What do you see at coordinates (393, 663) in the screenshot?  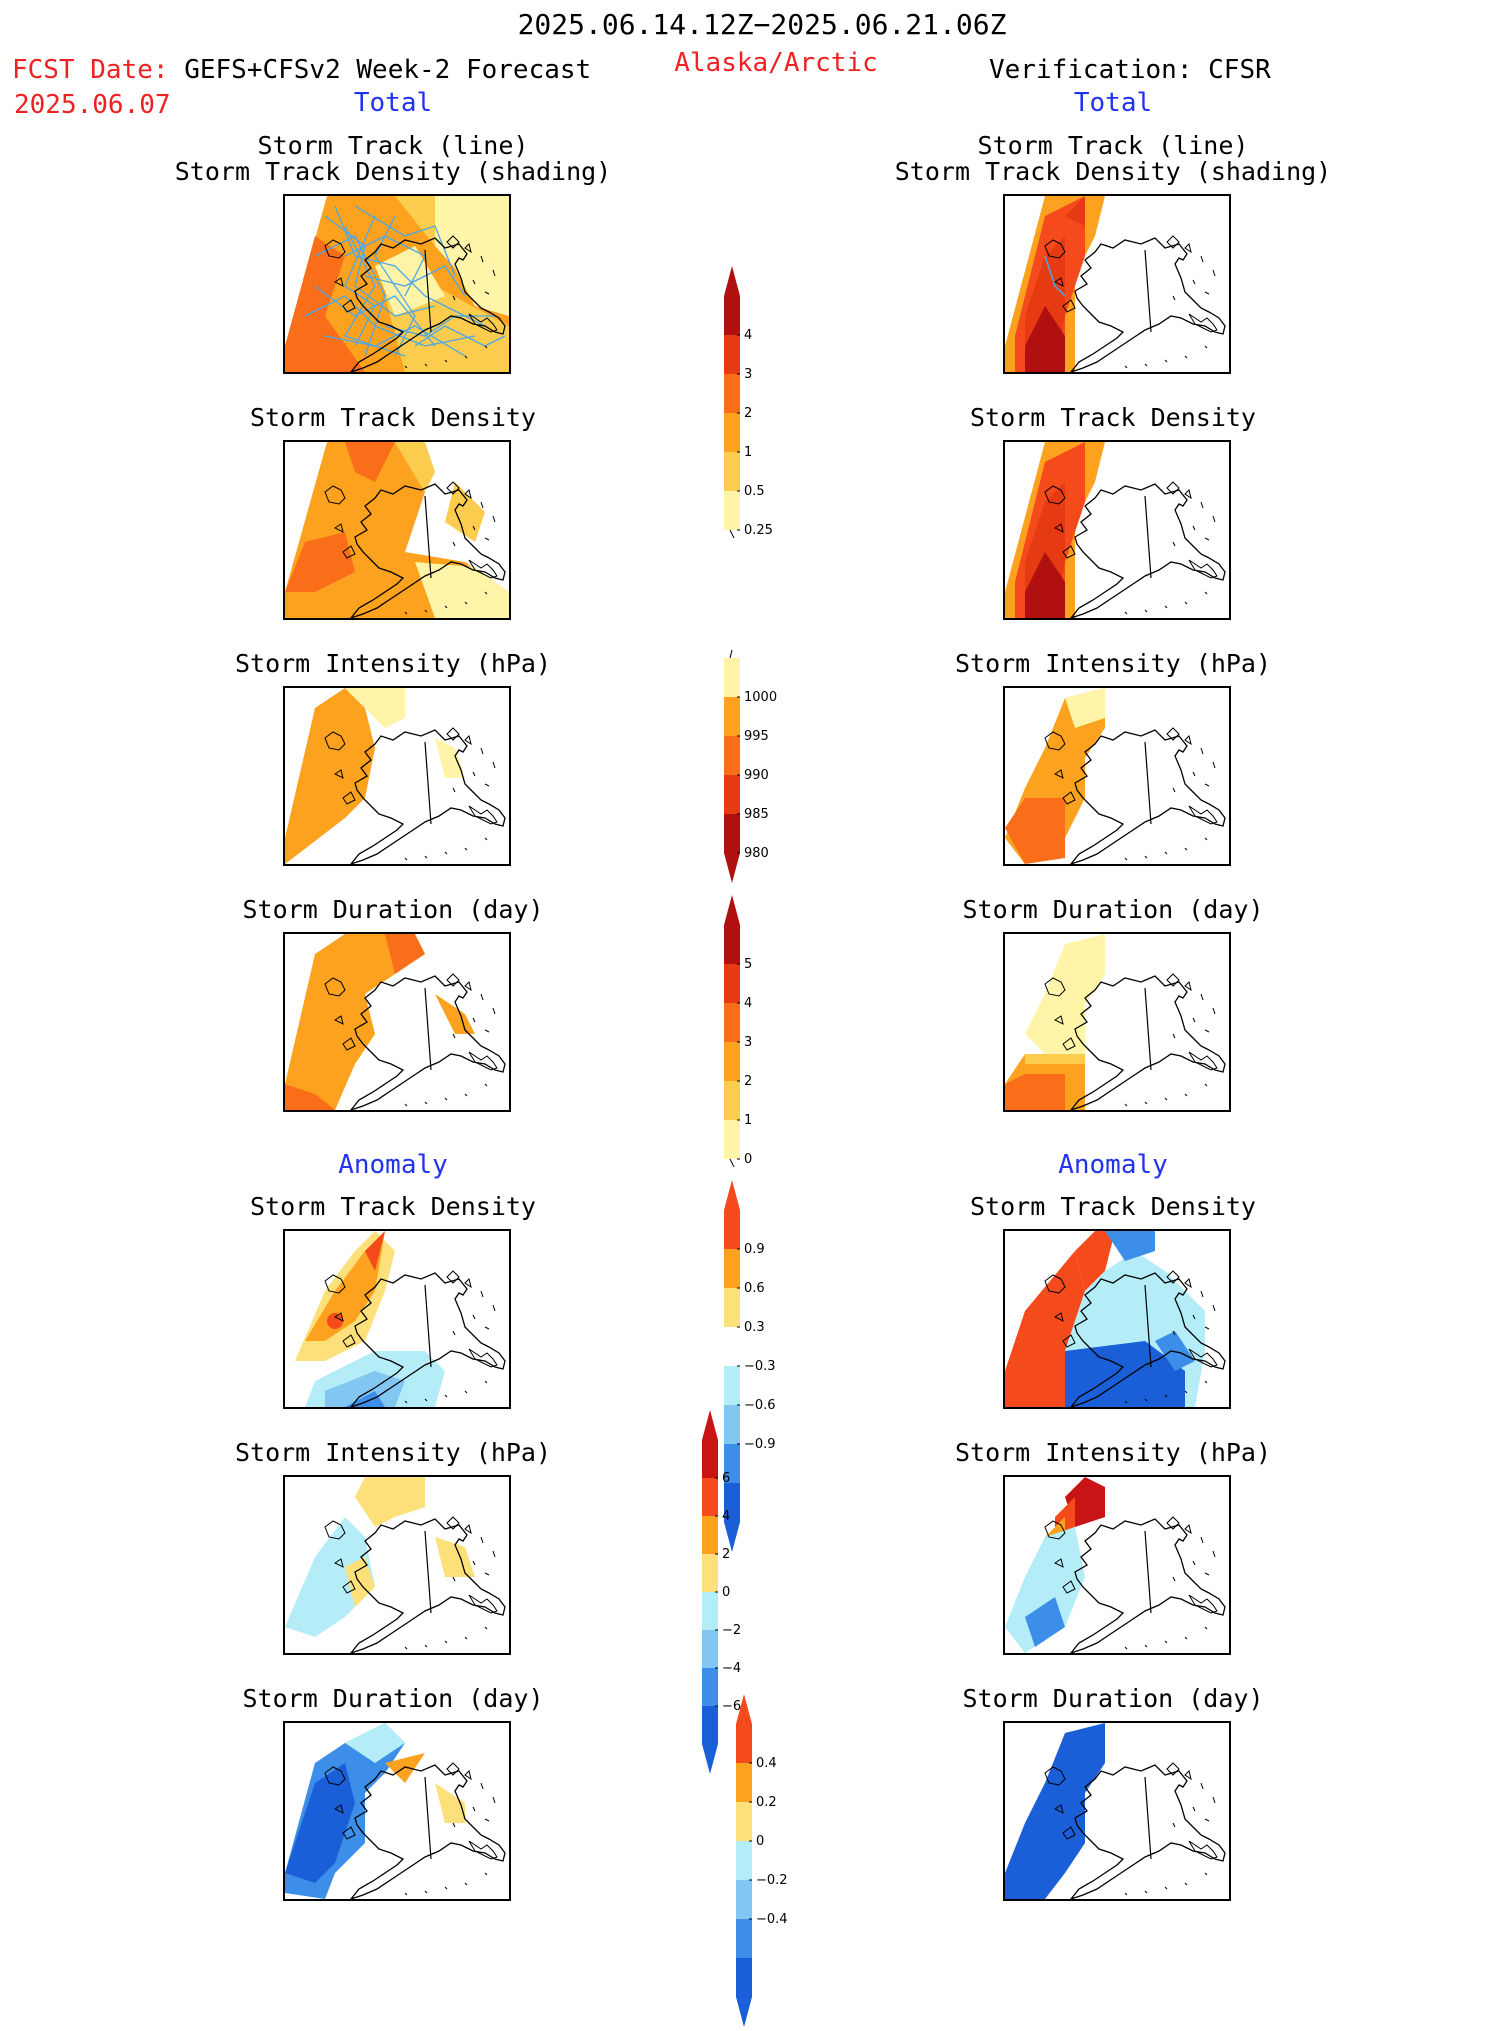 I see `title-intensity-left: Storm Intensity (hPa)` at bounding box center [393, 663].